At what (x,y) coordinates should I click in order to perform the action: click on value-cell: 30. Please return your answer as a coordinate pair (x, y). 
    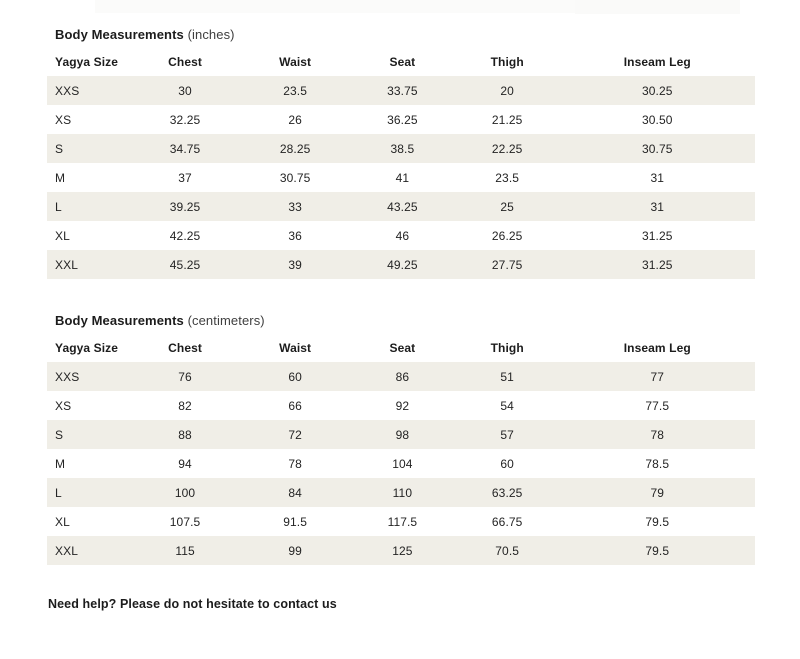
    Looking at the image, I should click on (185, 90).